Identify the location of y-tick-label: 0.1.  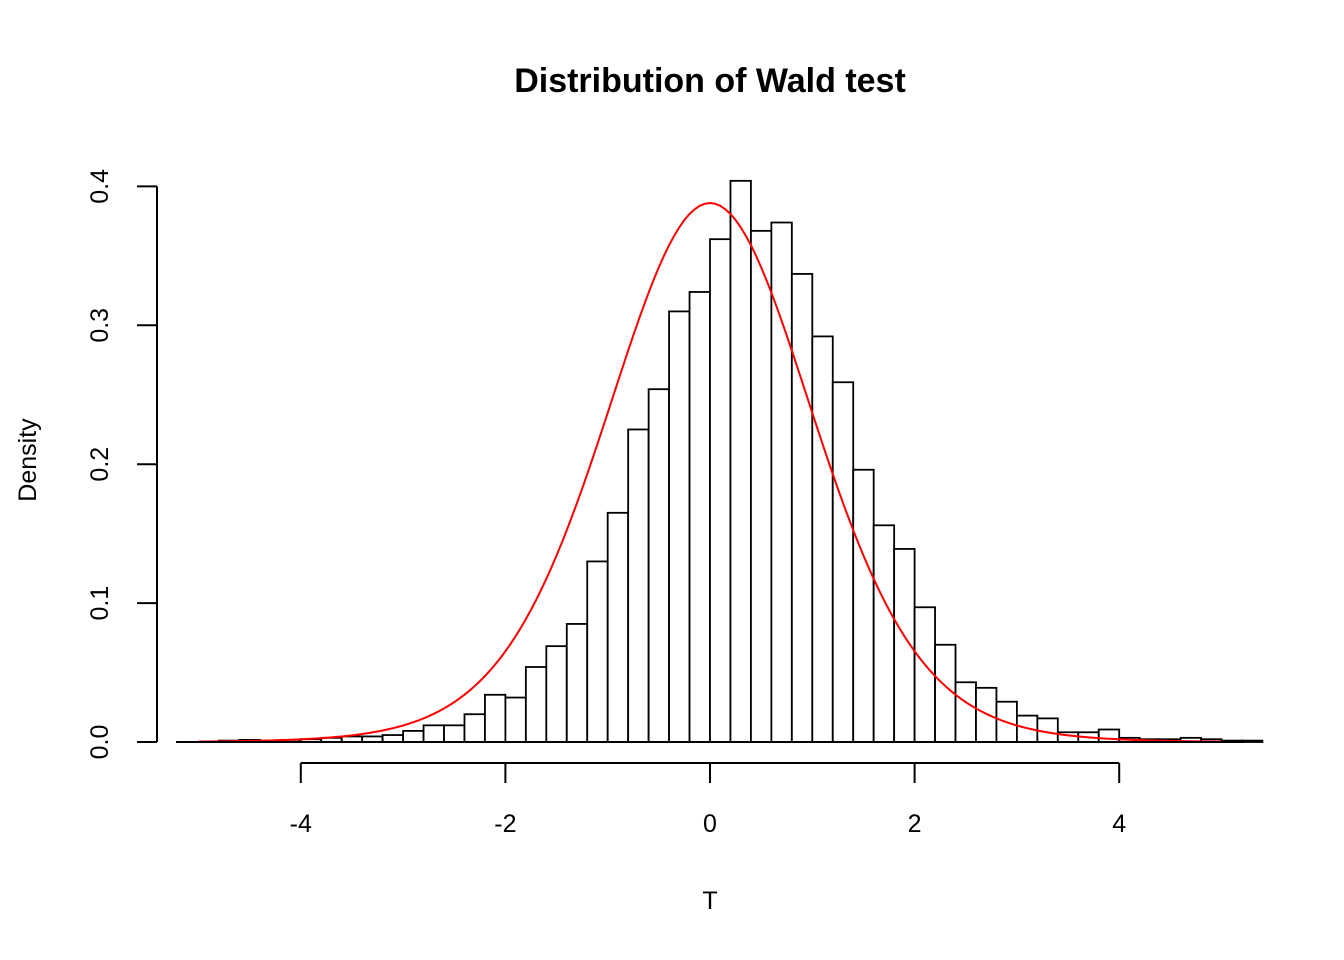
(100, 603).